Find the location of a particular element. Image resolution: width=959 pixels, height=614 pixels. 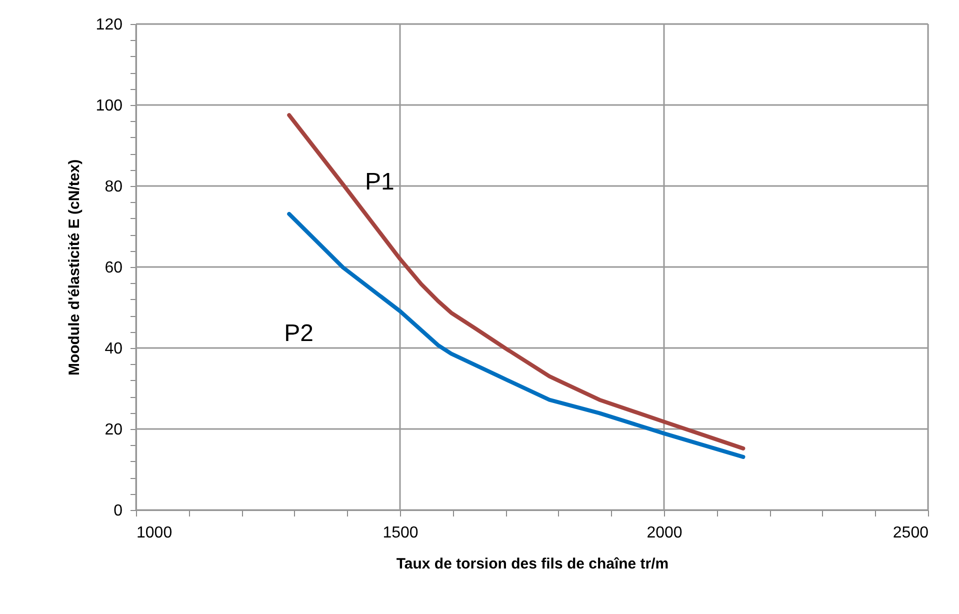

x-tick-label: 1000 is located at coordinates (154, 533).